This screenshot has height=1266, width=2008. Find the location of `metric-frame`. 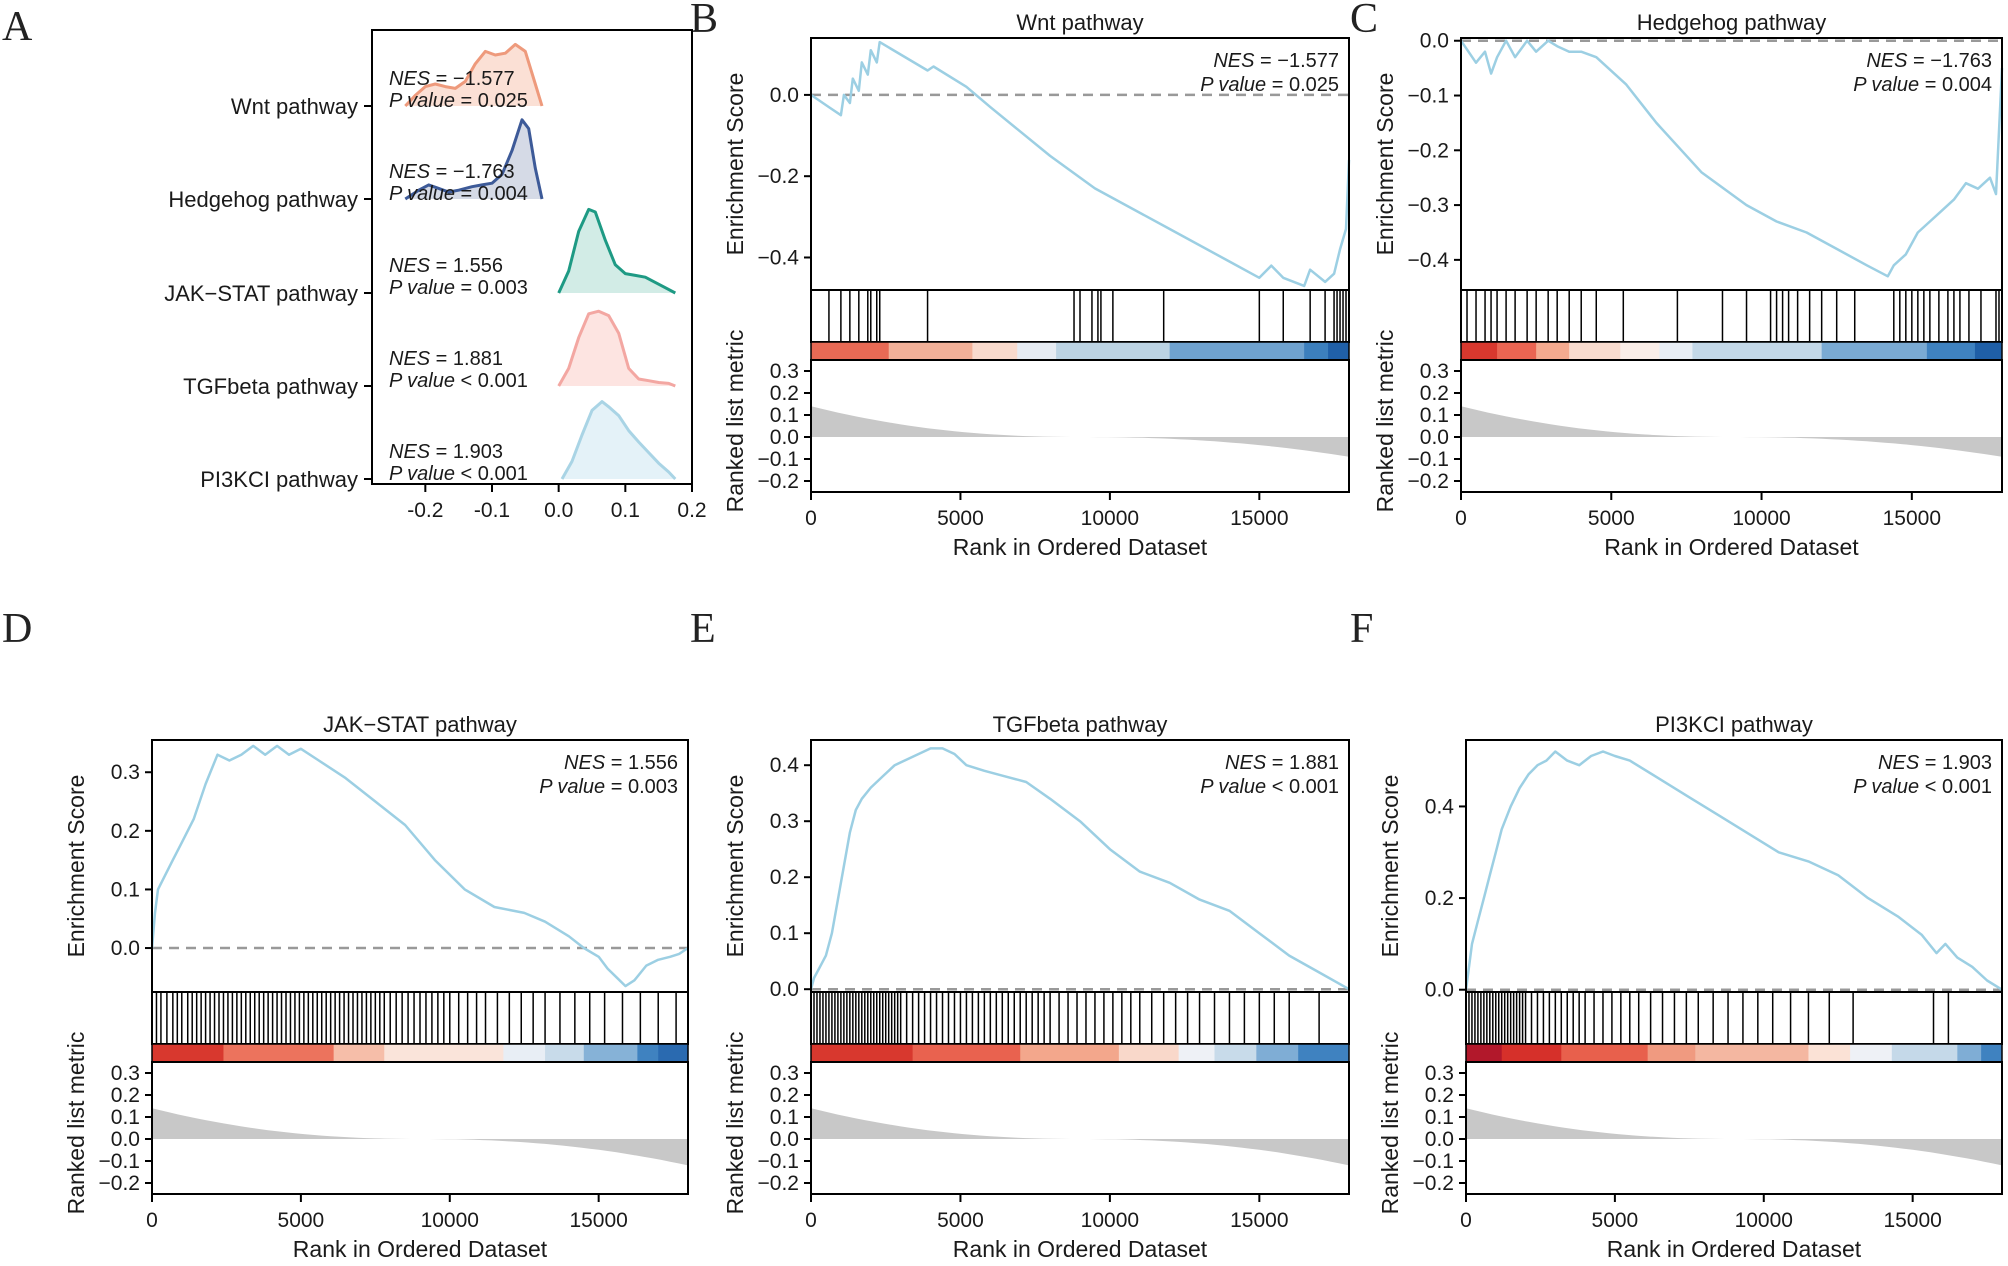

metric-frame is located at coordinates (1734, 1128).